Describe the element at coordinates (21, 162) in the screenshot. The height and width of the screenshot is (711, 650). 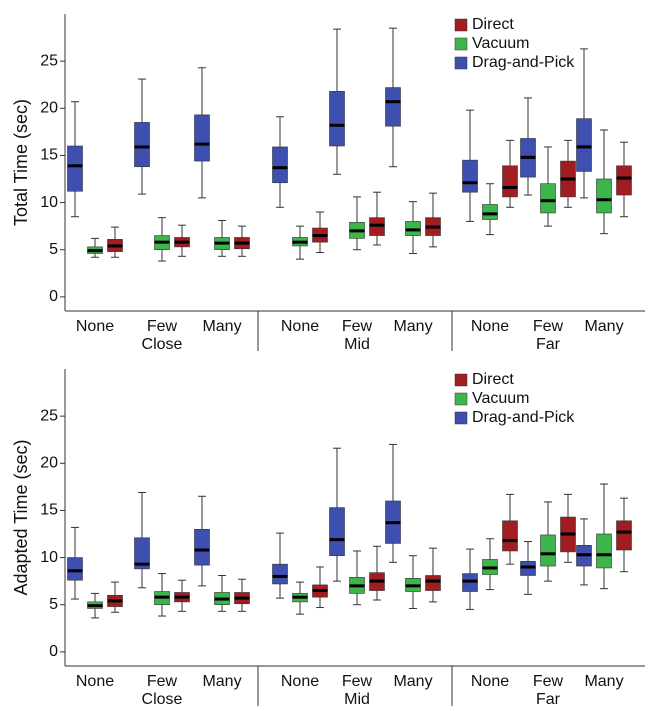
I see `y-axis-label: Total Time (sec)` at that location.